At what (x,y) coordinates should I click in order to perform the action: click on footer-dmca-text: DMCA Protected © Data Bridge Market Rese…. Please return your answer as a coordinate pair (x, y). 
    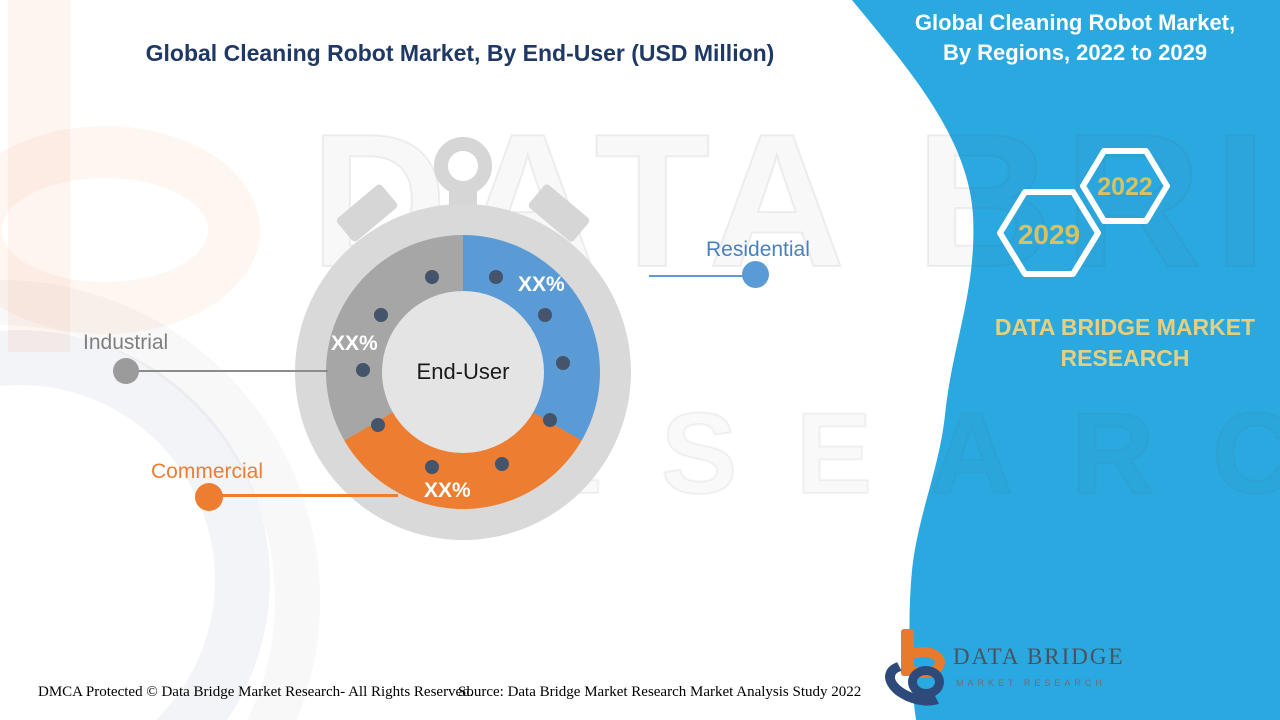
    Looking at the image, I should click on (256, 692).